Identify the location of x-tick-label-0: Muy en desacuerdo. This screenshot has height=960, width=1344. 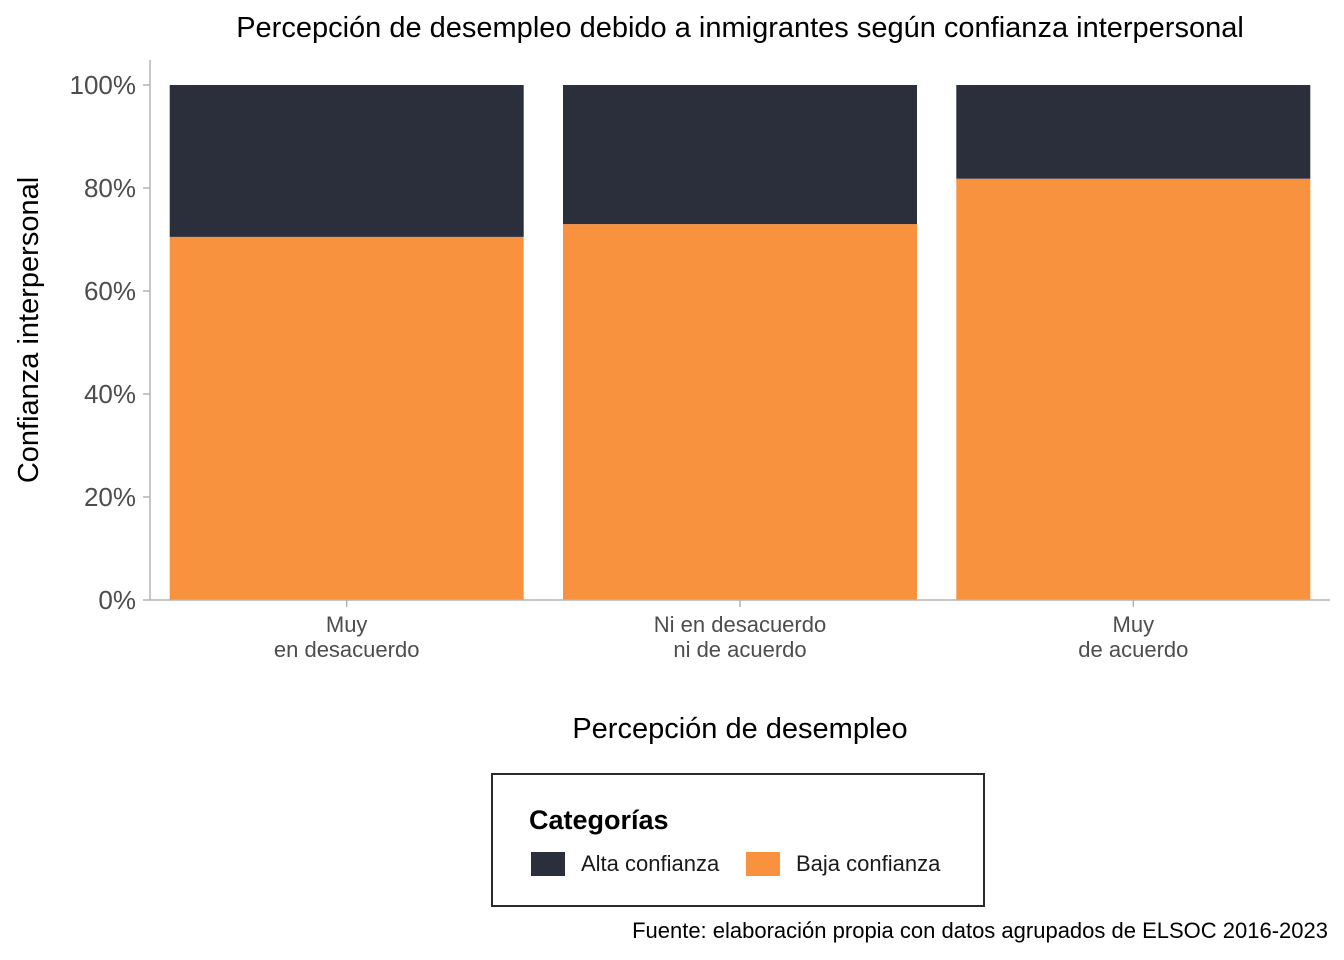
(347, 637).